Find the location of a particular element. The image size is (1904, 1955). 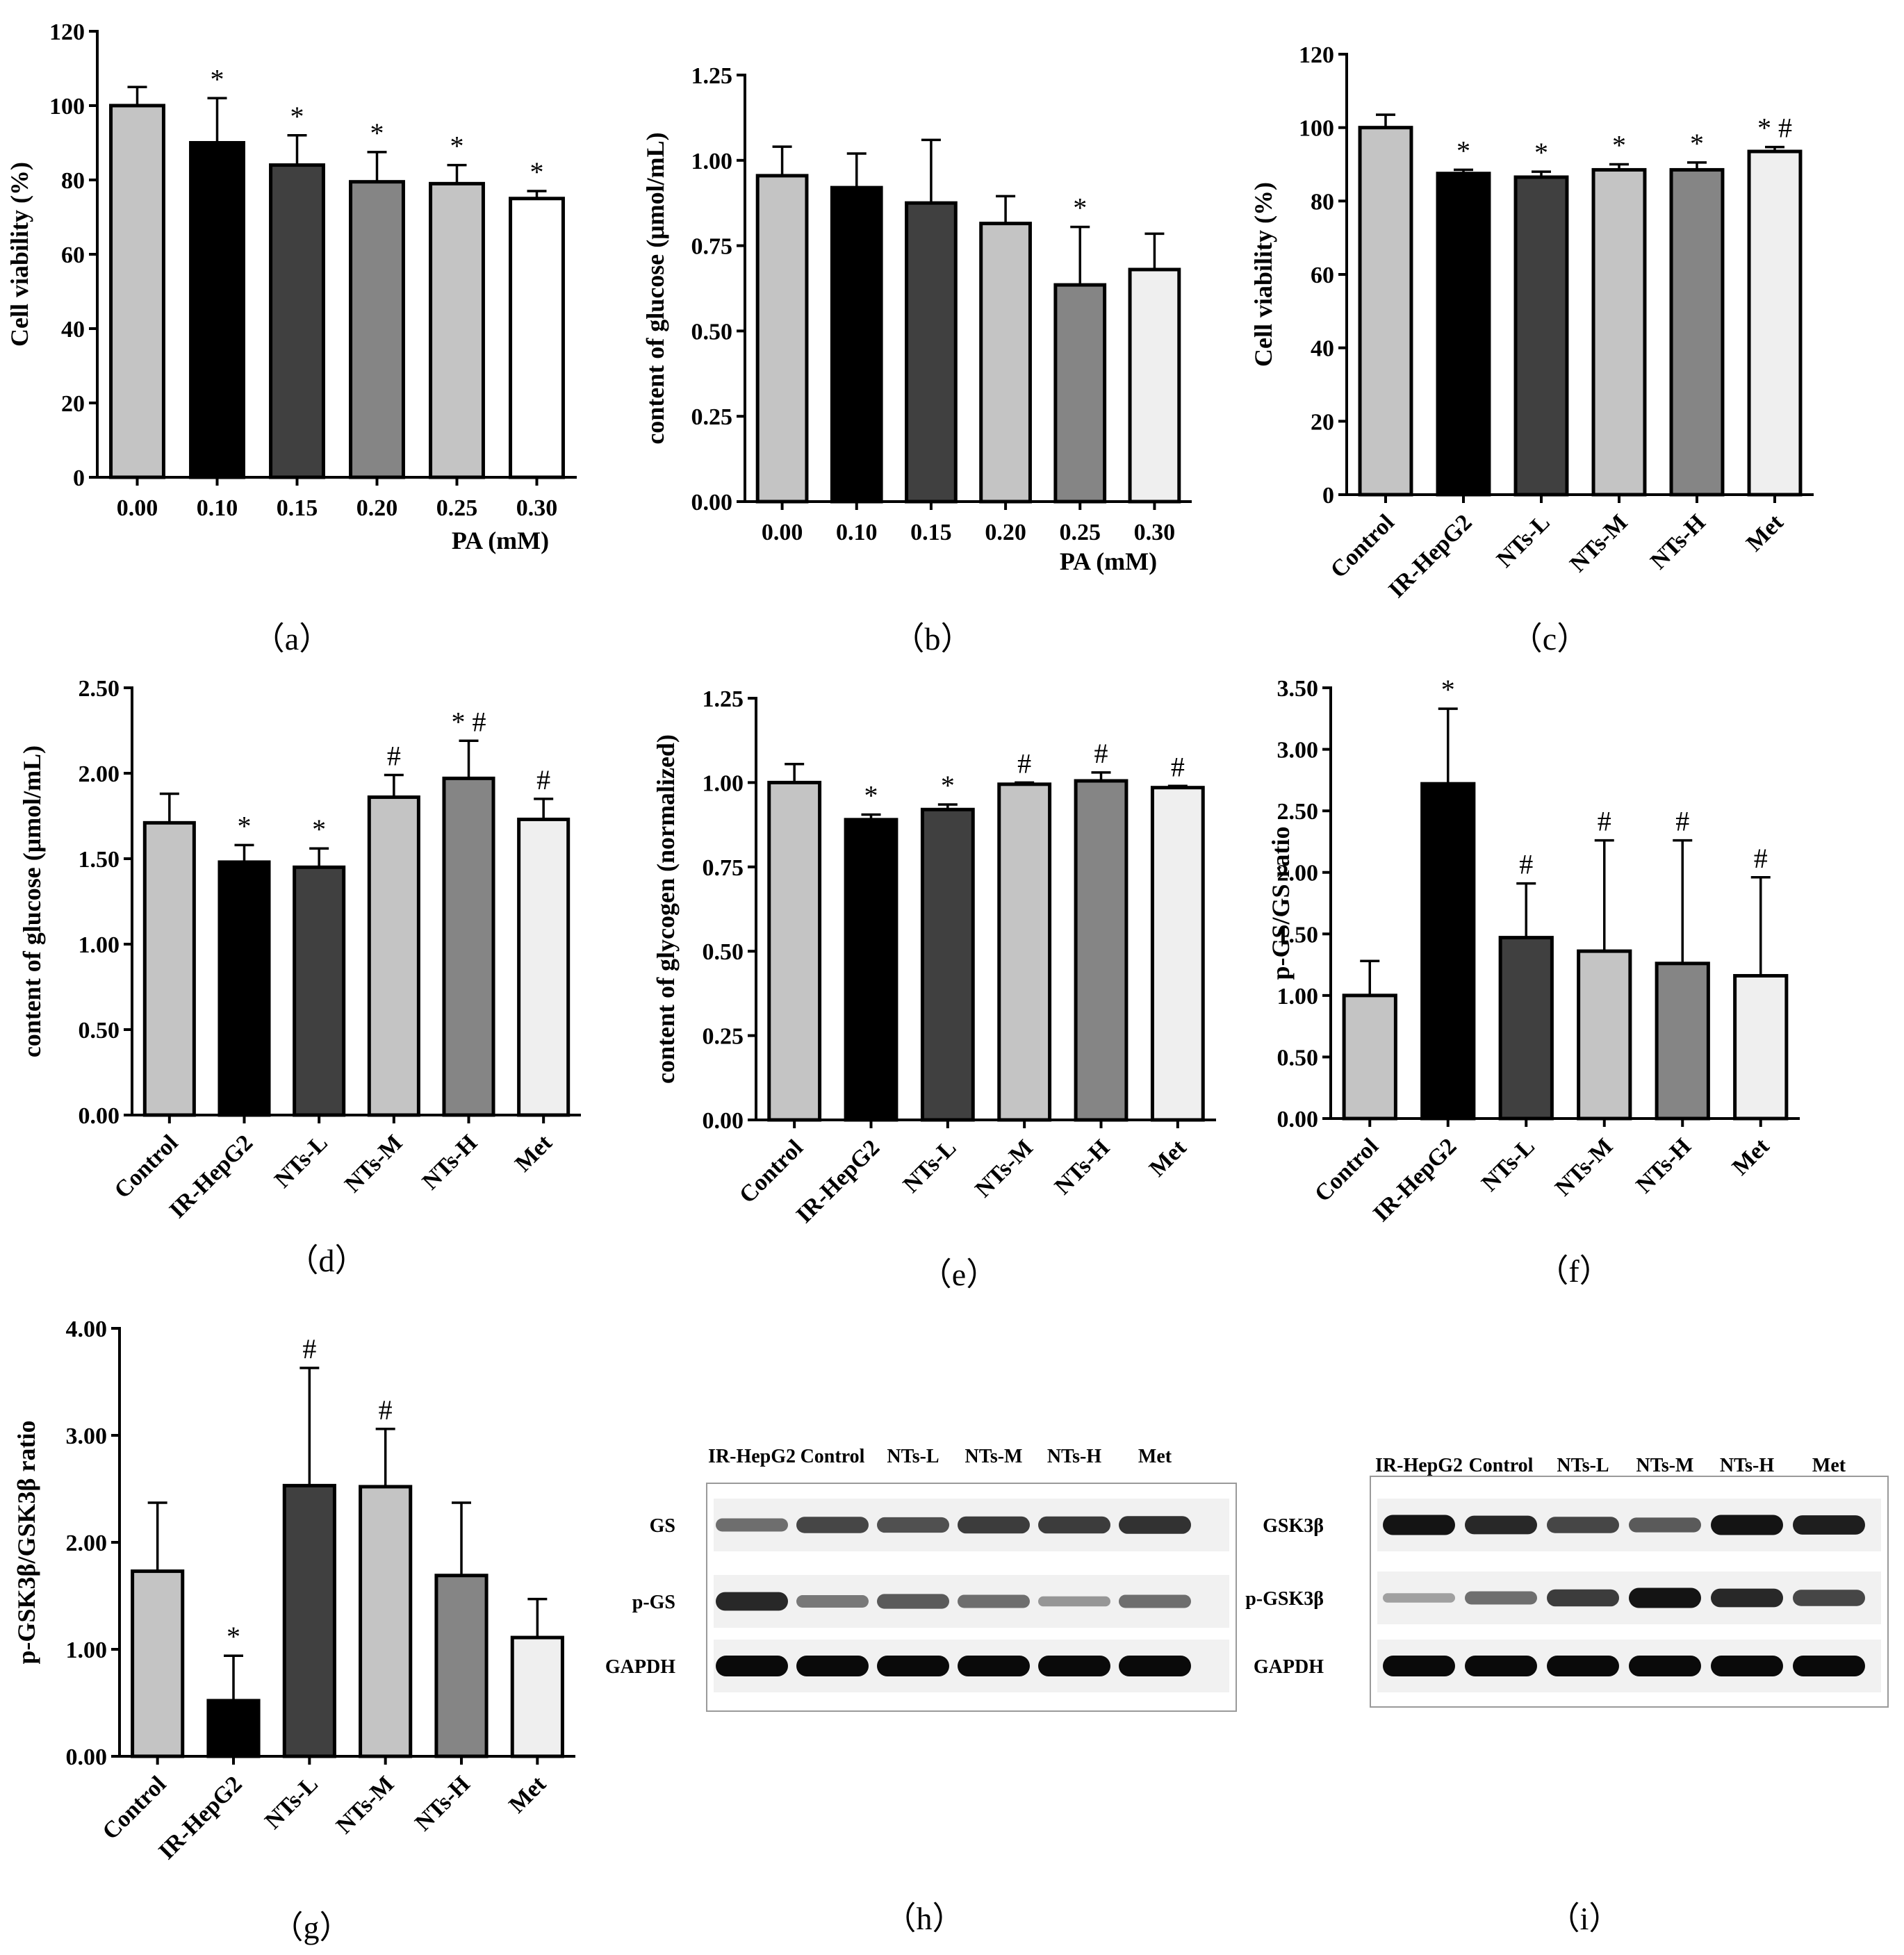

blot-row-label: GAPDH is located at coordinates (640, 1667).